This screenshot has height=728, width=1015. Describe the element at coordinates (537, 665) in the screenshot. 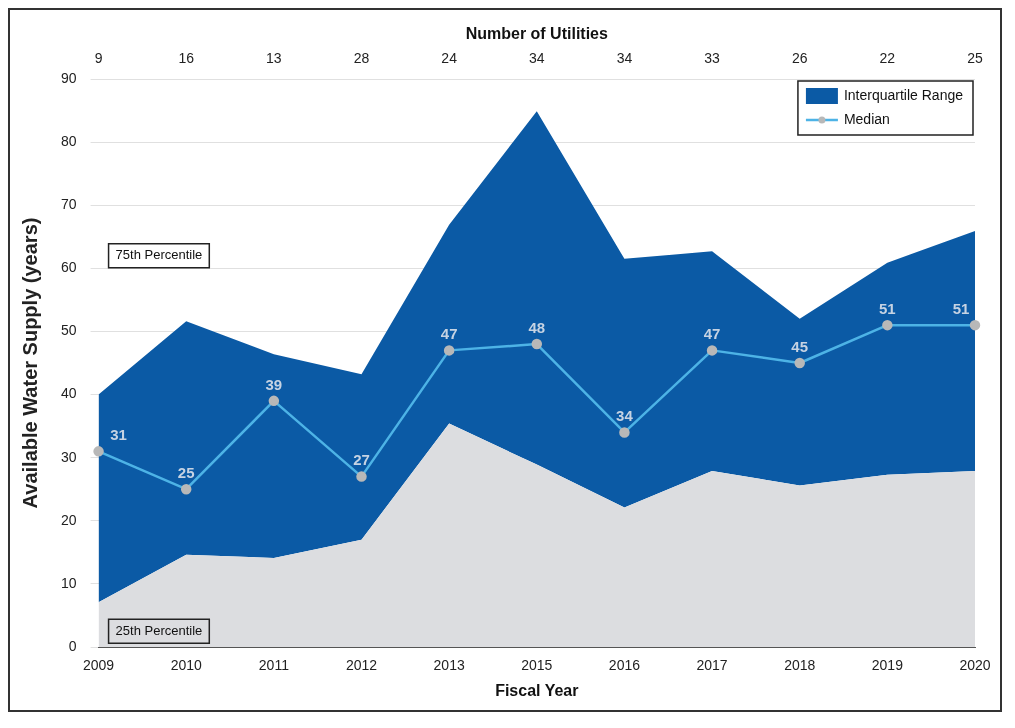

I see `x-tick-label: 2015` at that location.